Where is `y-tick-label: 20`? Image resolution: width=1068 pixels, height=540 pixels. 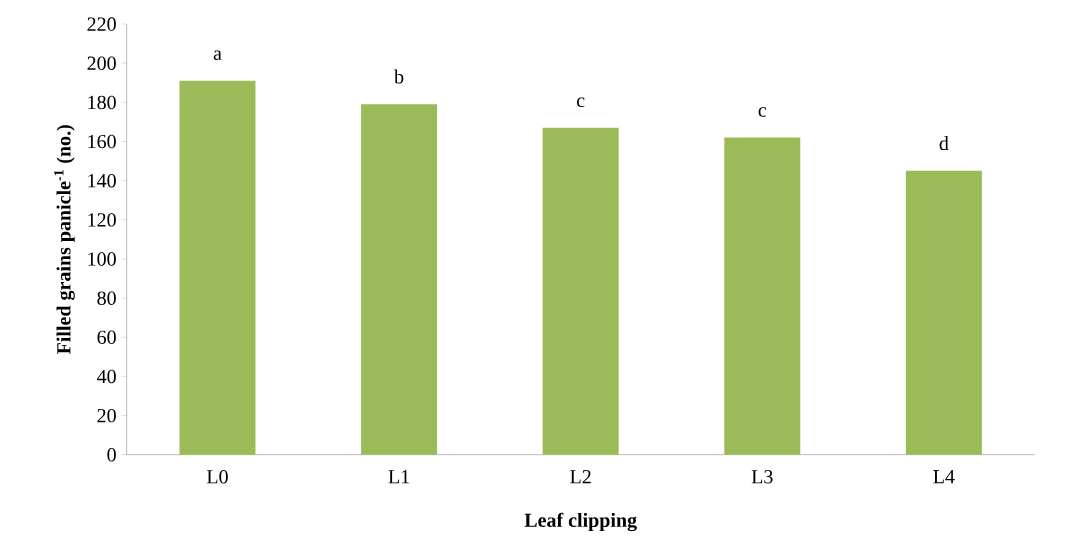
y-tick-label: 20 is located at coordinates (106, 415).